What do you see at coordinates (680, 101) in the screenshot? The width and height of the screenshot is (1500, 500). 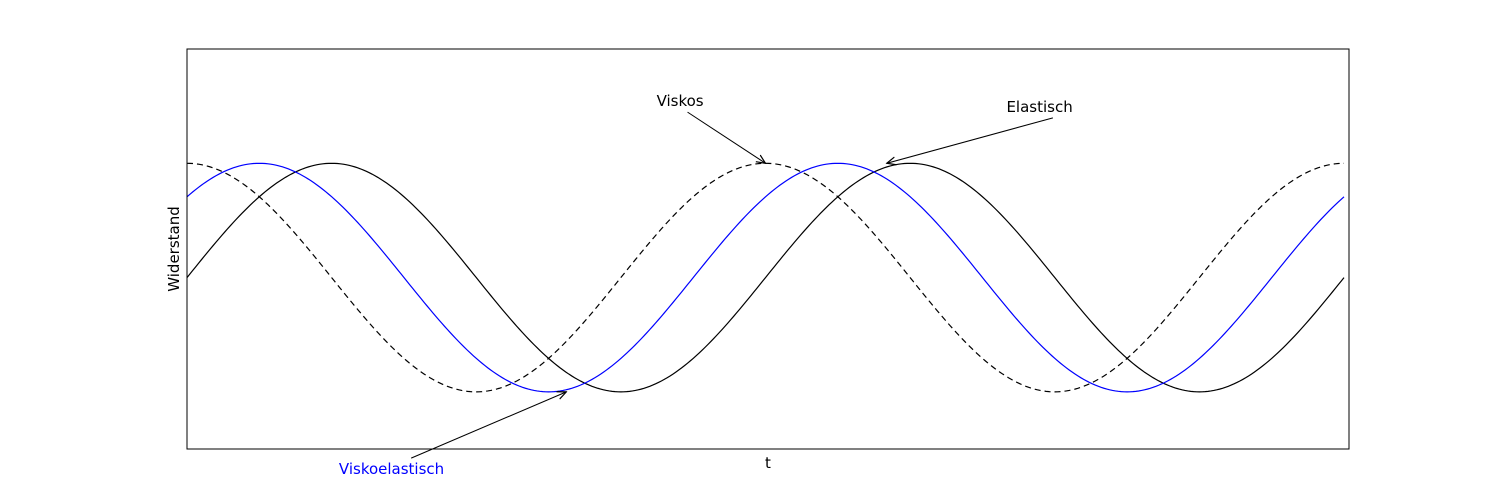 I see `annotation-label: Viskos` at bounding box center [680, 101].